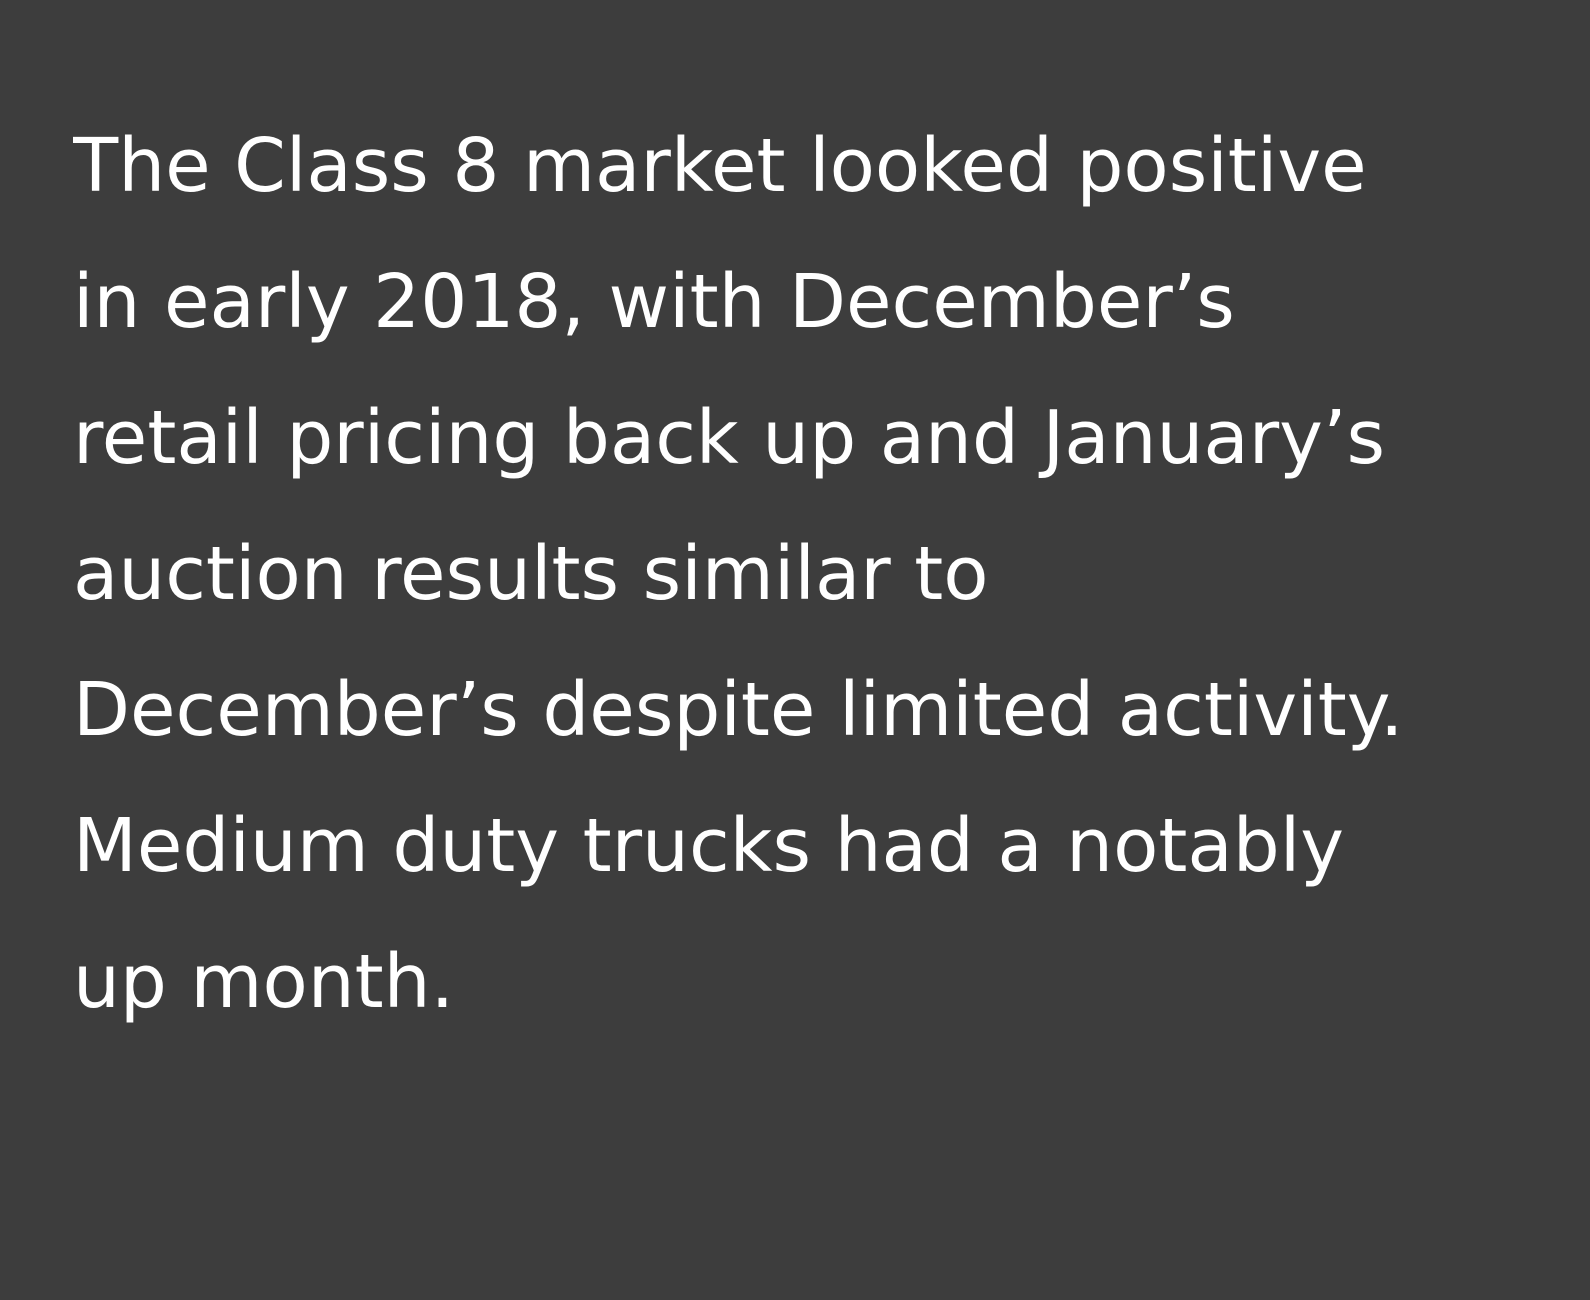 The image size is (1590, 1300). I want to click on paragraph-line: in early 2018, with December’s, so click(654, 302).